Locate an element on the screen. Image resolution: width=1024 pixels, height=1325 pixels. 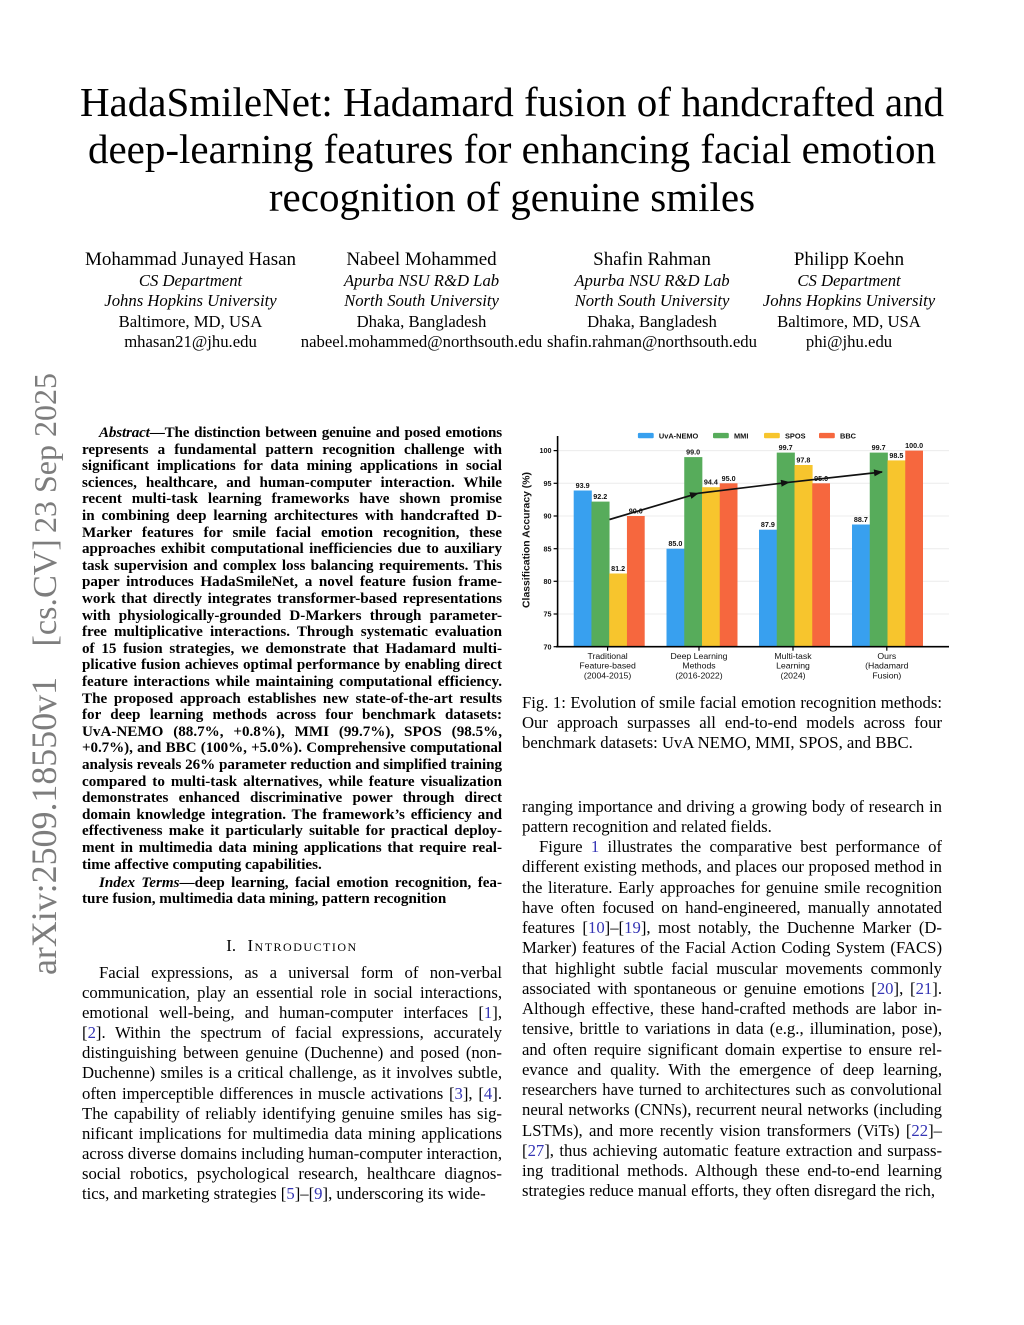
svg-text: (2016-2022) is located at coordinates (698, 676).